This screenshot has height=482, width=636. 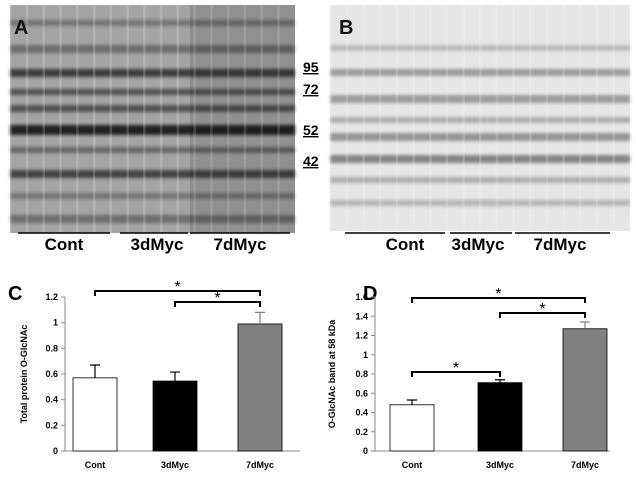 What do you see at coordinates (370, 294) in the screenshot?
I see `panel-label: D` at bounding box center [370, 294].